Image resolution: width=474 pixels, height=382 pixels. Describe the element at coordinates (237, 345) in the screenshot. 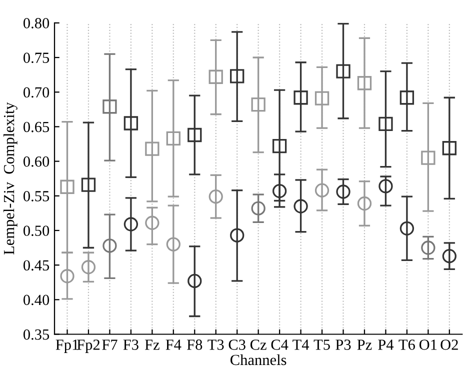

I see `x-tick-label: C3` at that location.